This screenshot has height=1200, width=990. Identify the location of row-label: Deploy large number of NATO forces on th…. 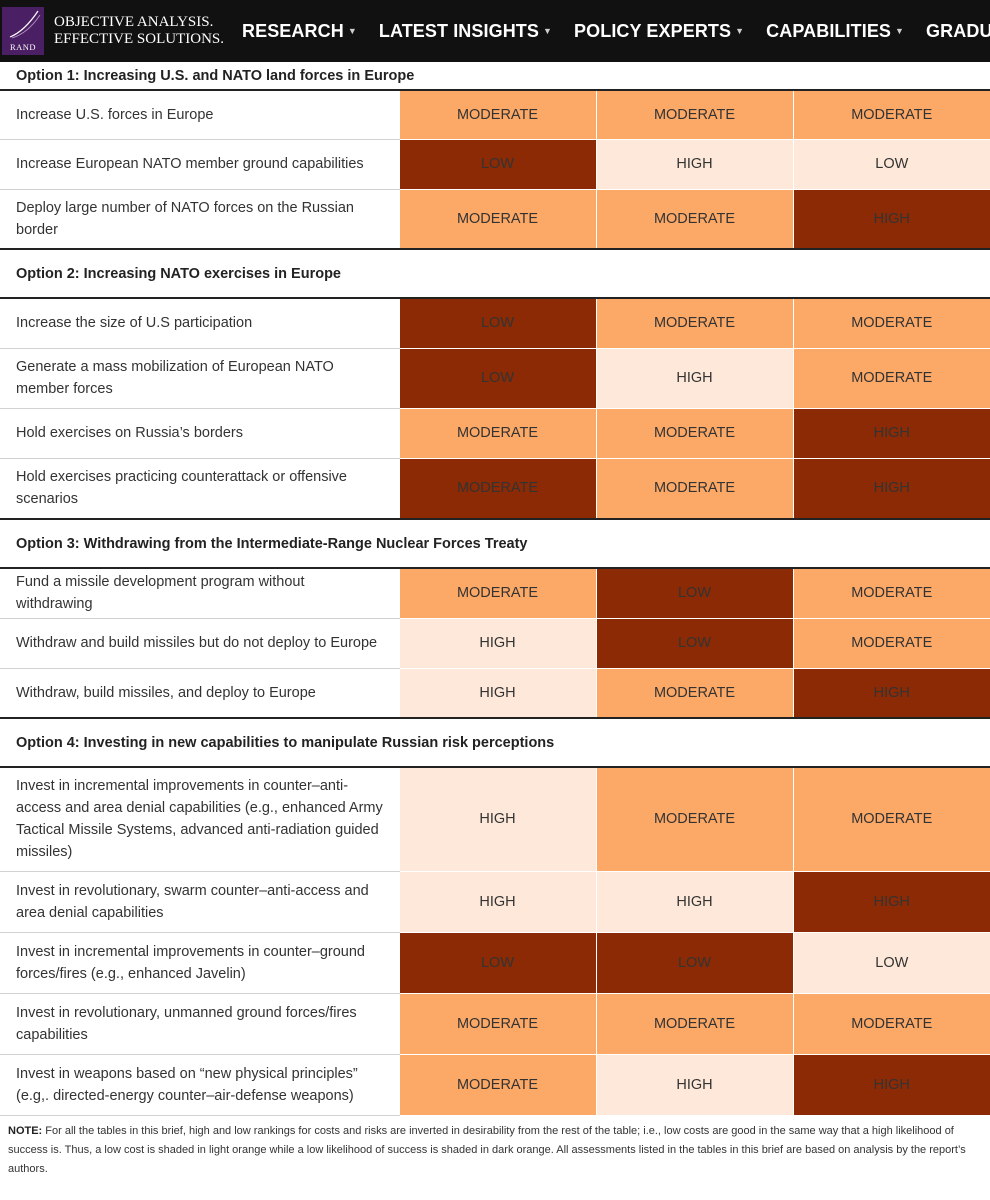
(199, 219).